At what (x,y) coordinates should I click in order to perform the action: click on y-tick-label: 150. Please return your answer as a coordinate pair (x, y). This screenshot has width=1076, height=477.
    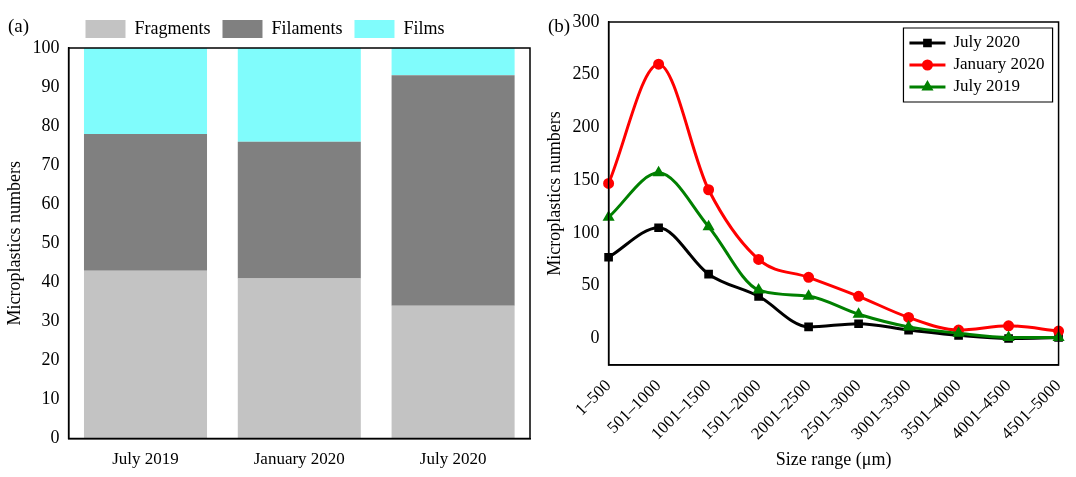
    Looking at the image, I should click on (586, 178).